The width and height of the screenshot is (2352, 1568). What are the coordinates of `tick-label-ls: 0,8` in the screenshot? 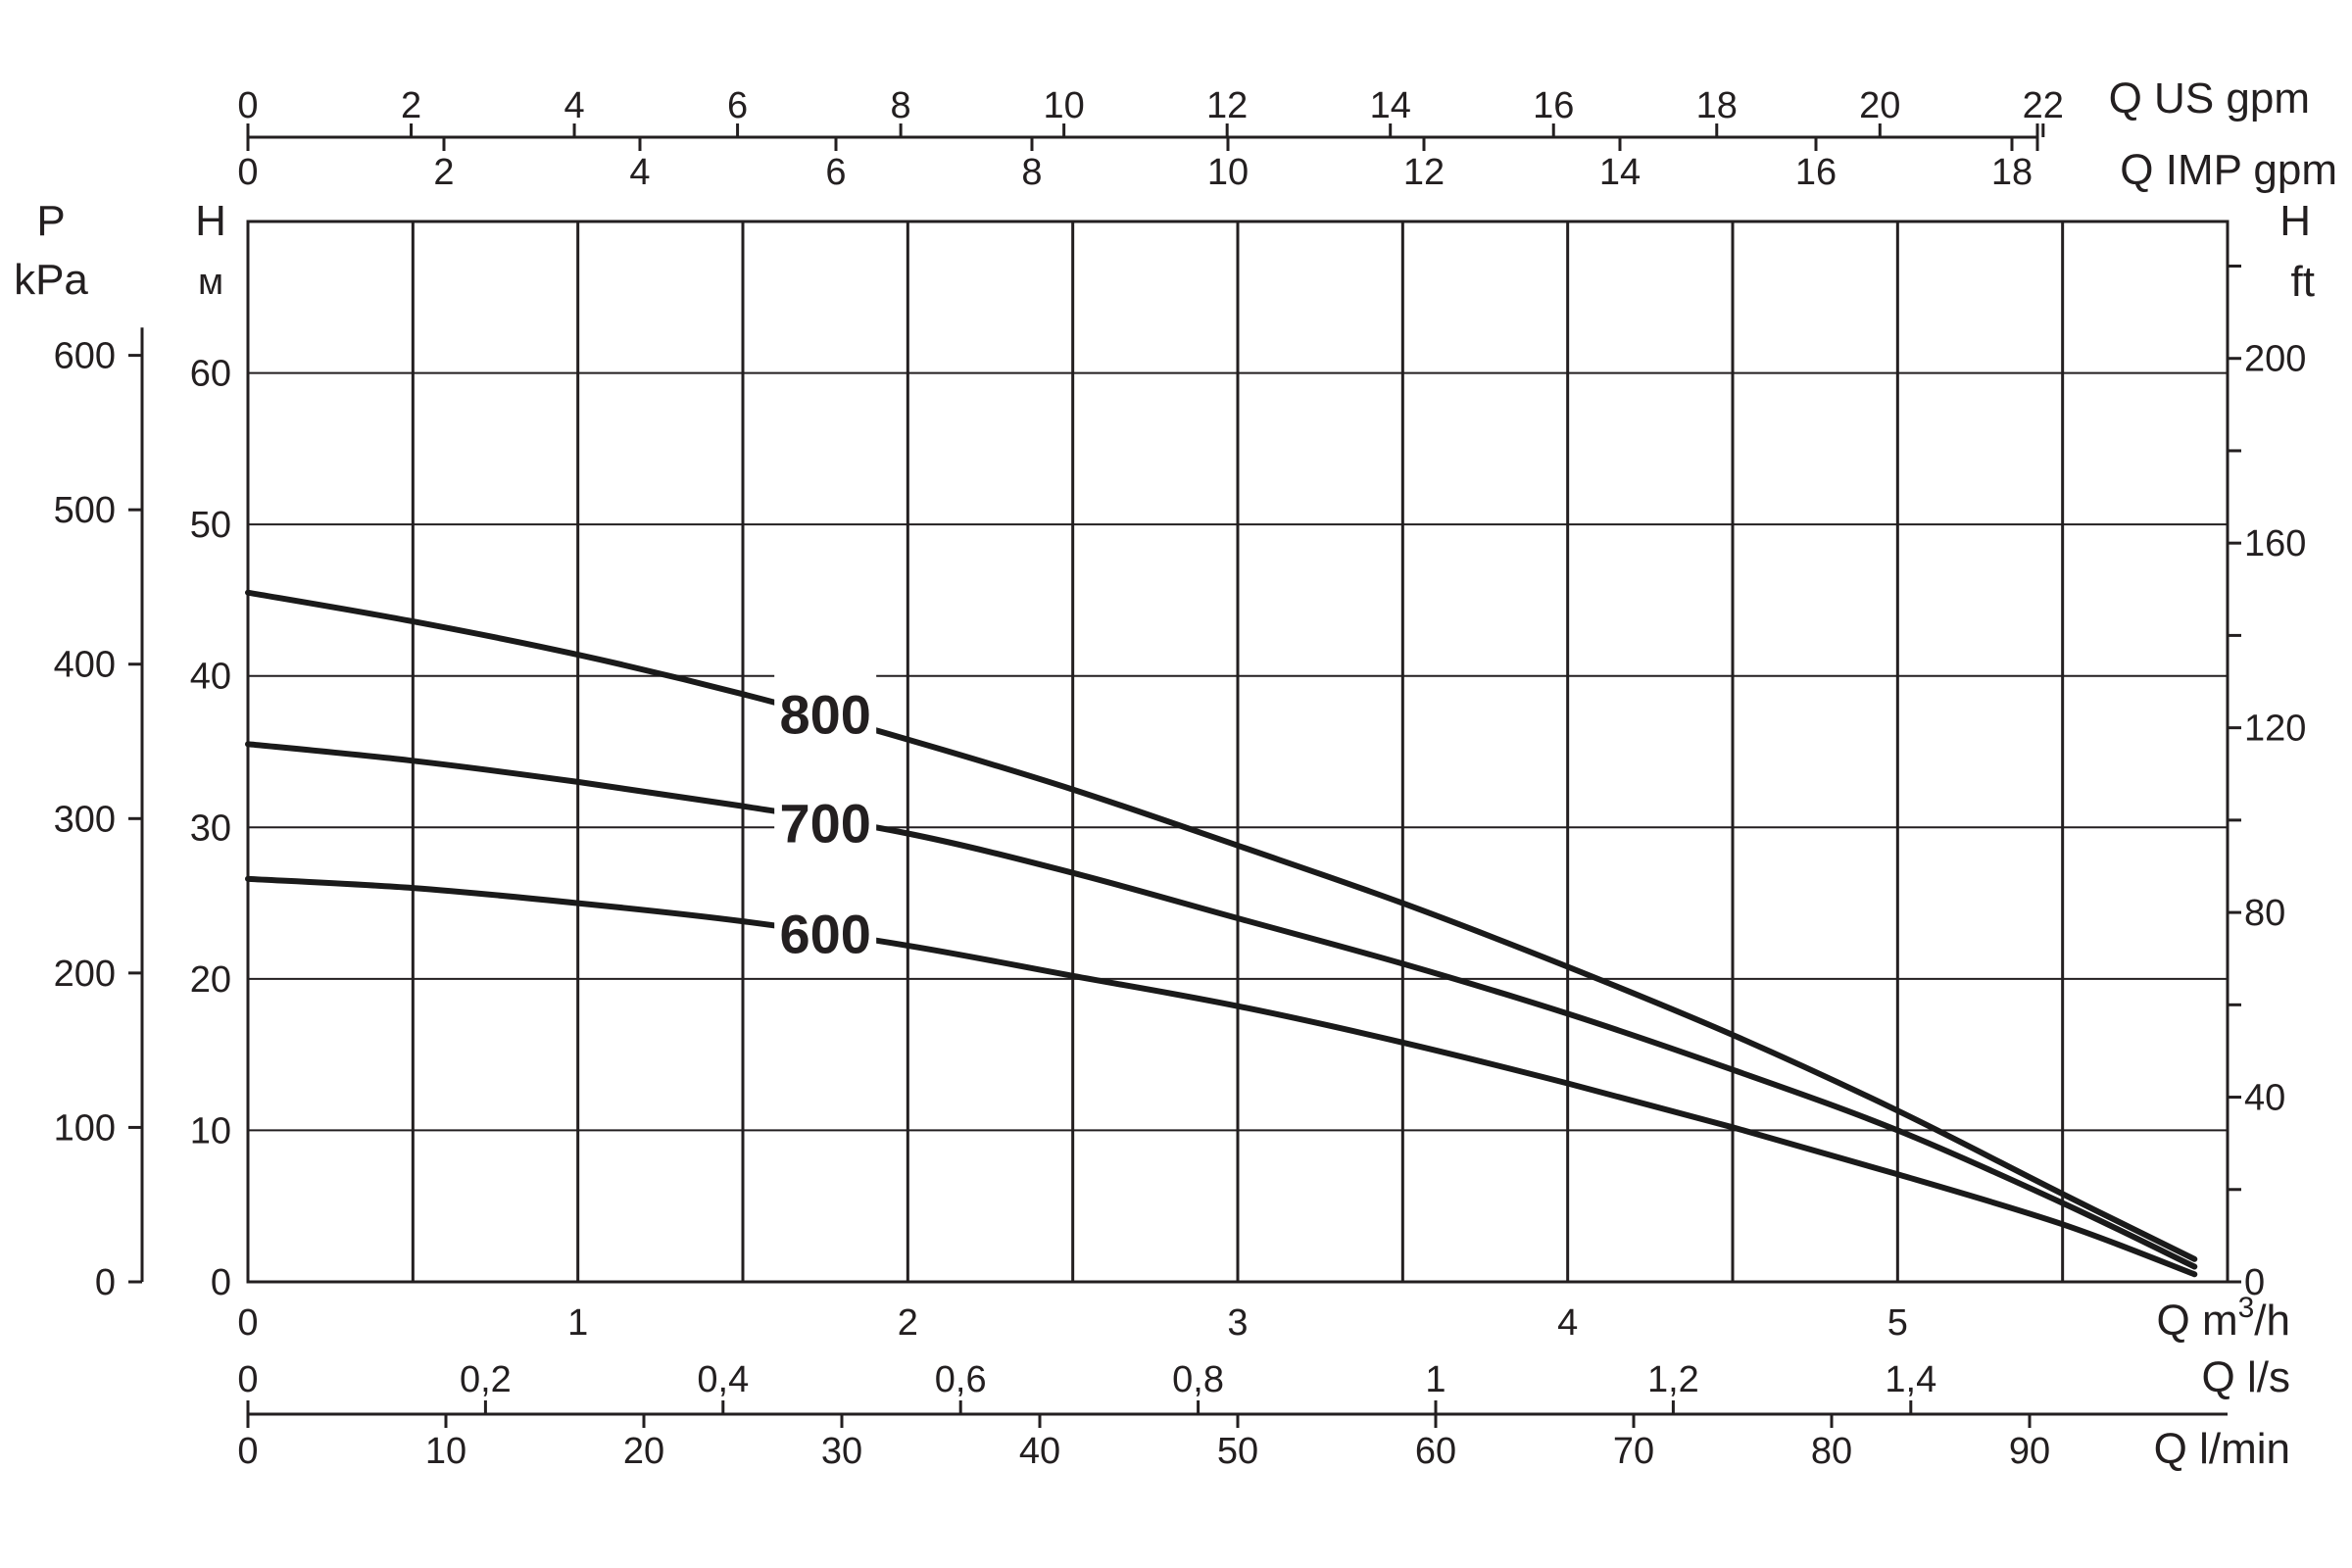 It's located at (1198, 1379).